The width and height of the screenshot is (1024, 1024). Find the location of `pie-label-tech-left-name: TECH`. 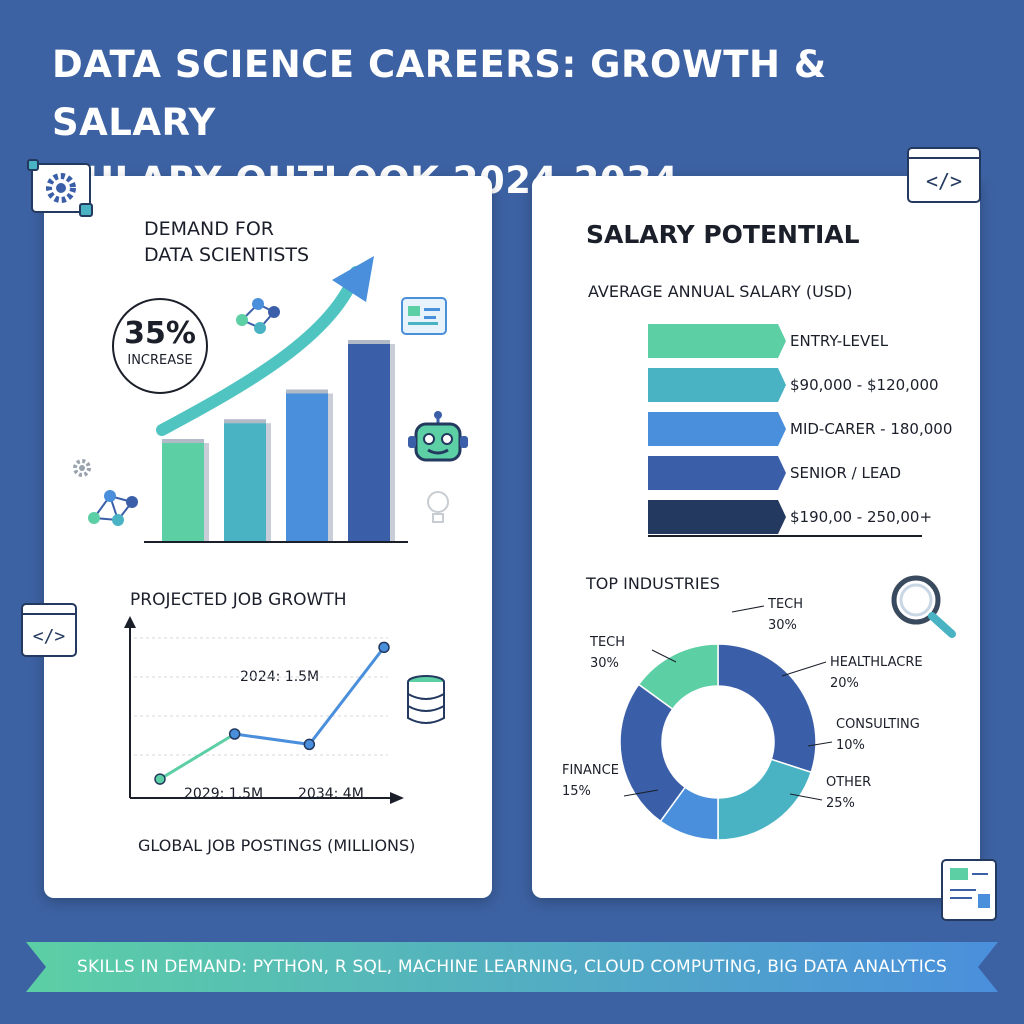

pie-label-tech-left-name: TECH is located at coordinates (608, 642).